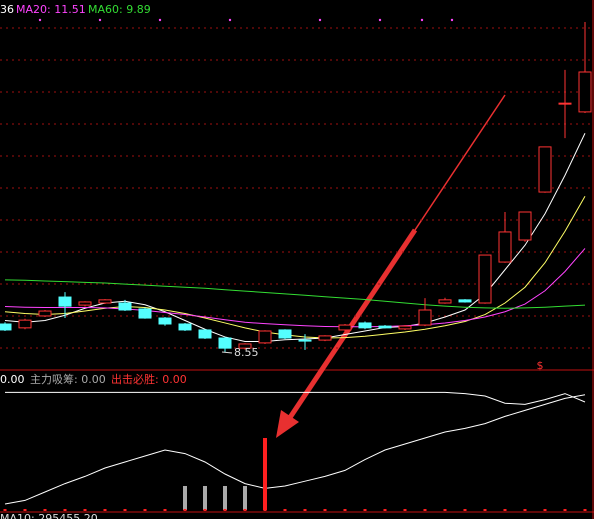 The image size is (594, 519). Describe the element at coordinates (51, 9) in the screenshot. I see `legend-entry: MA20: 11.51` at that location.